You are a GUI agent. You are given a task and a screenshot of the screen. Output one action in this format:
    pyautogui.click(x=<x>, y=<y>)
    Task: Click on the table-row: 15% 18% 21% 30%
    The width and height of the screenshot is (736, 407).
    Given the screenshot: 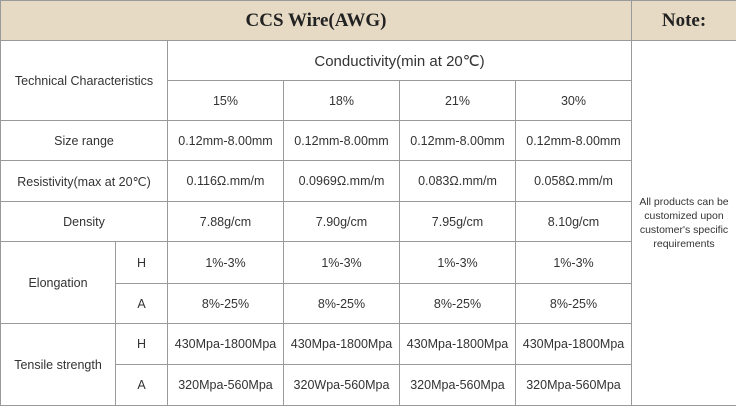 What is the action you would take?
    pyautogui.click(x=368, y=100)
    